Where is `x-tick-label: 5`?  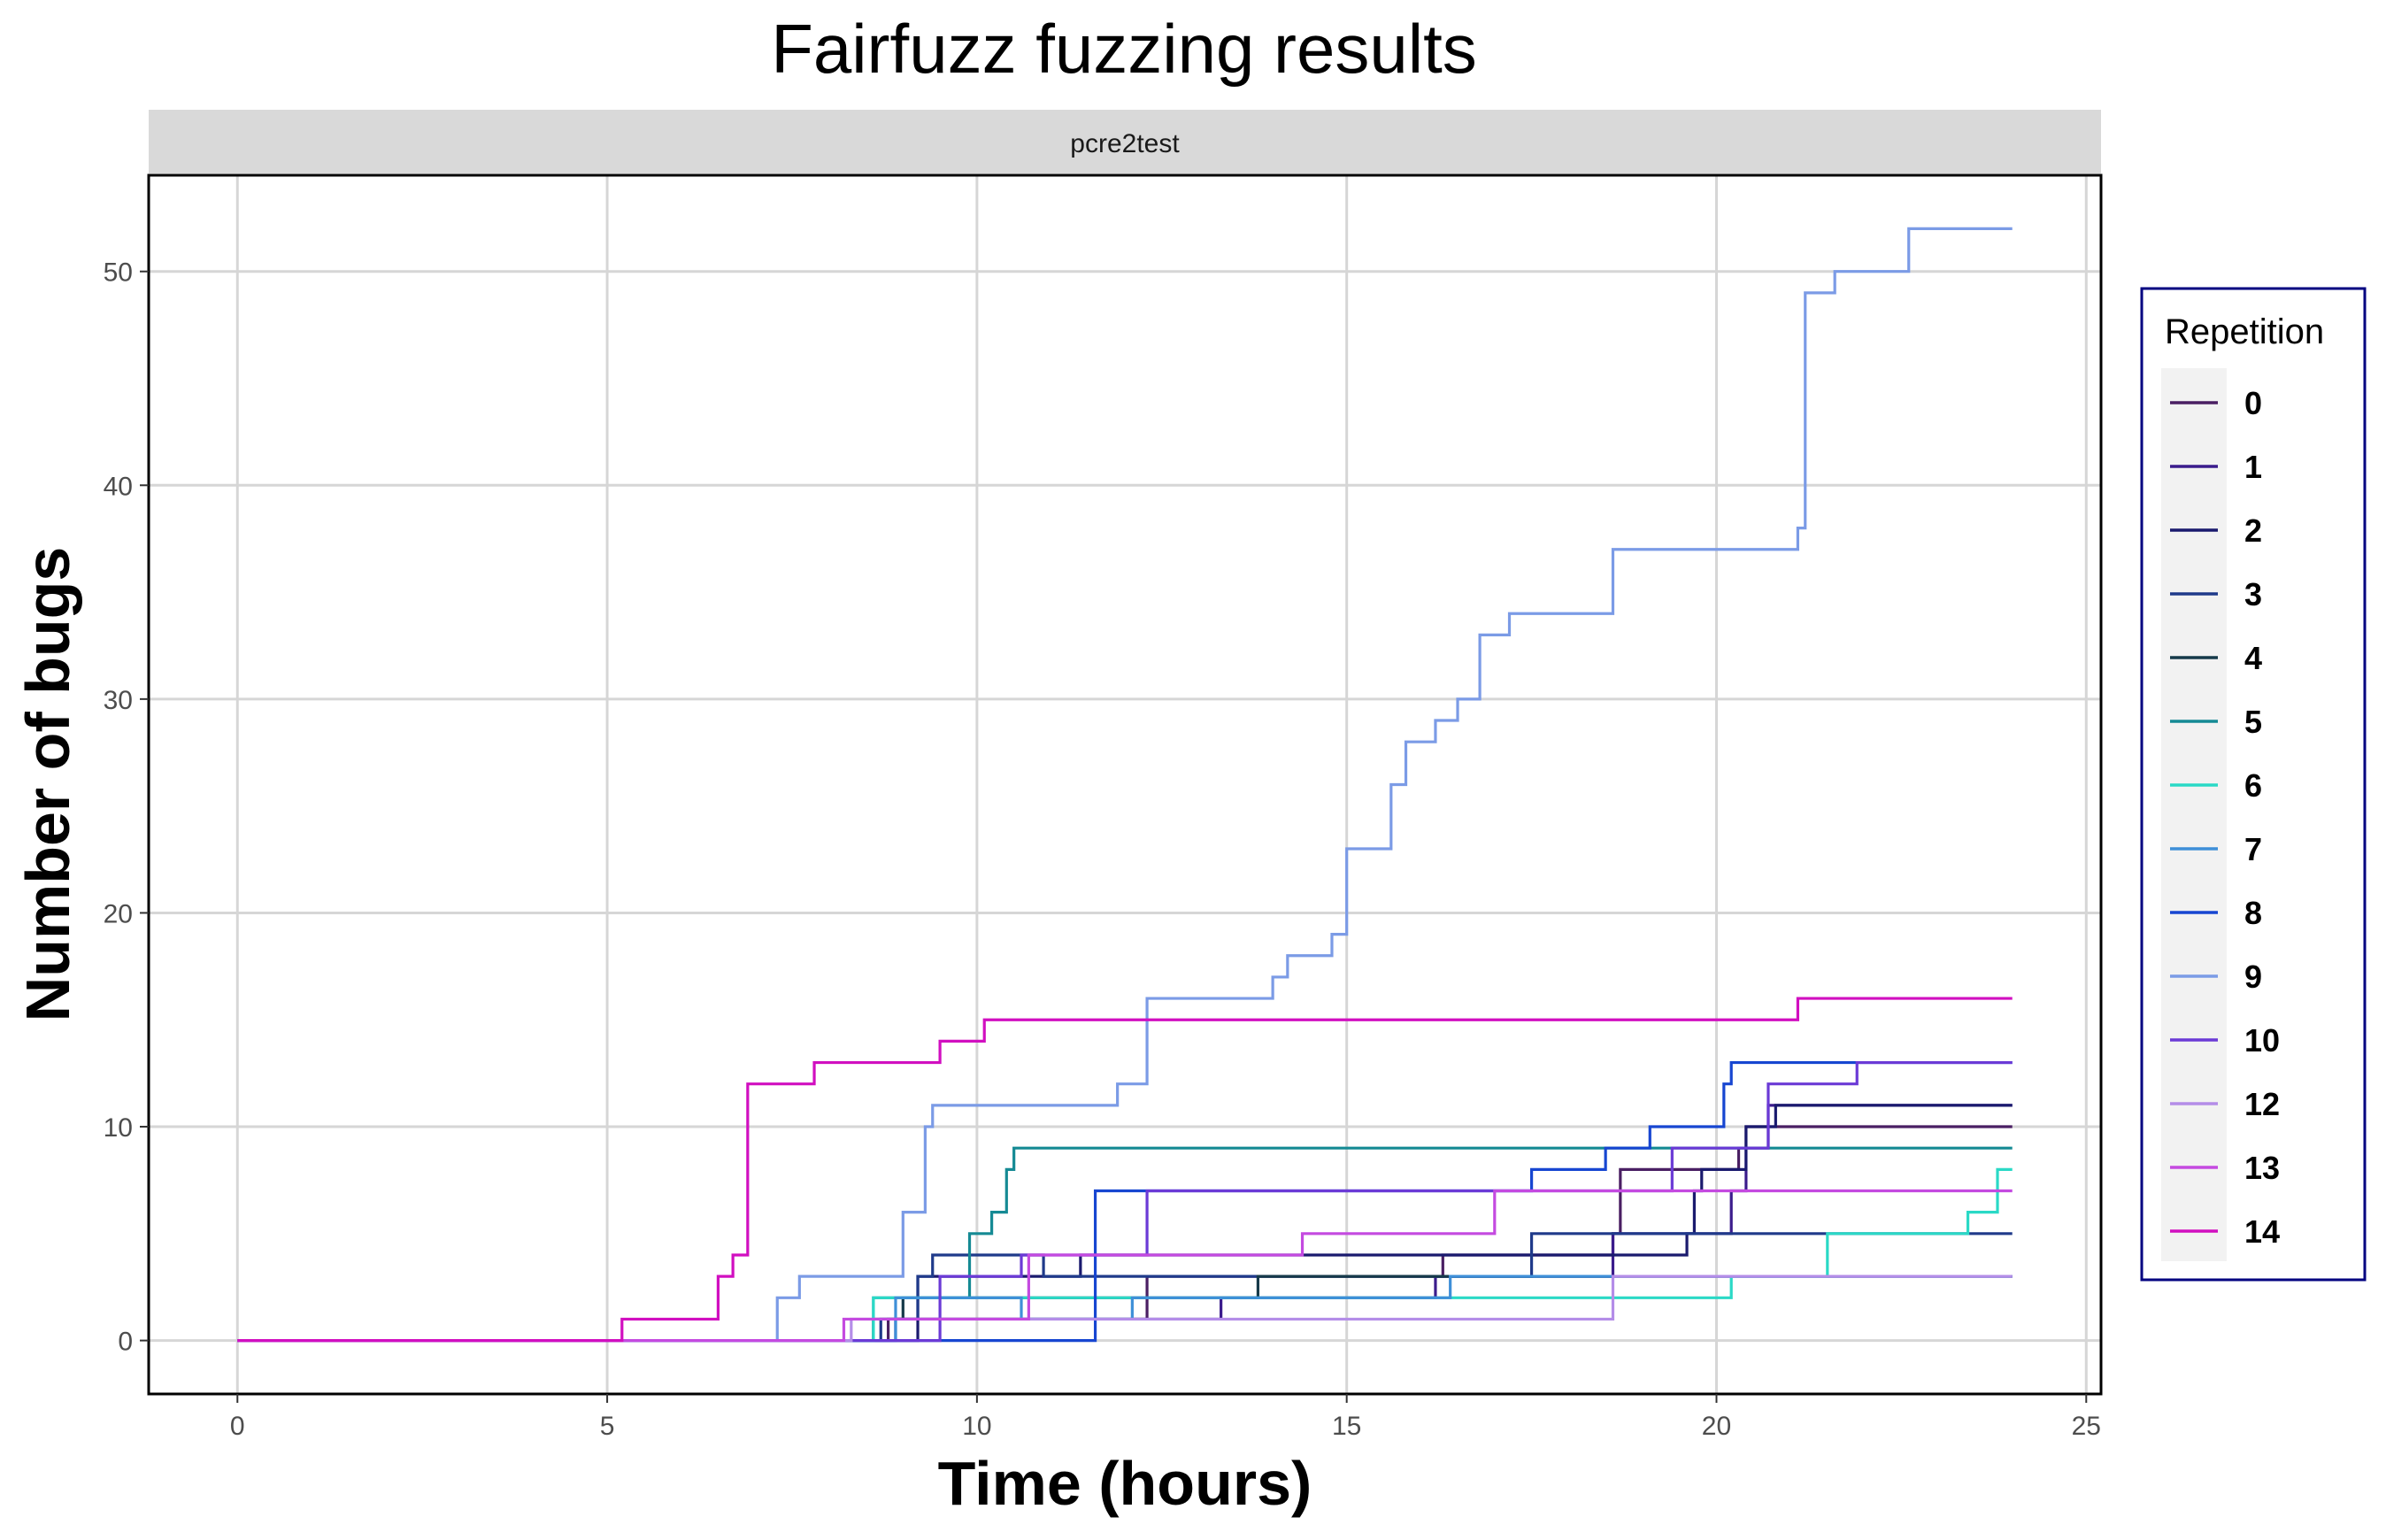 x-tick-label: 5 is located at coordinates (608, 1426).